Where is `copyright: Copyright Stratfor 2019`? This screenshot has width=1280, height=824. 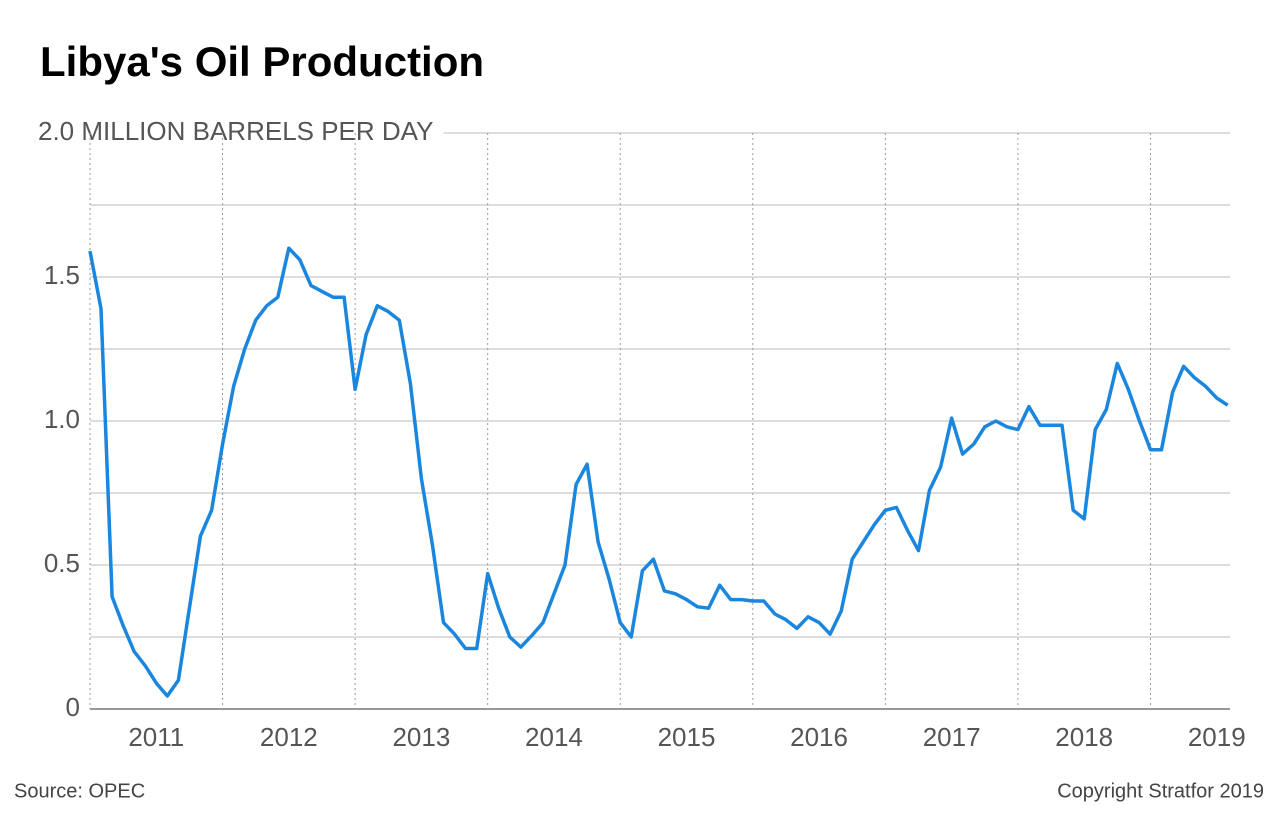
copyright: Copyright Stratfor 2019 is located at coordinates (1160, 791).